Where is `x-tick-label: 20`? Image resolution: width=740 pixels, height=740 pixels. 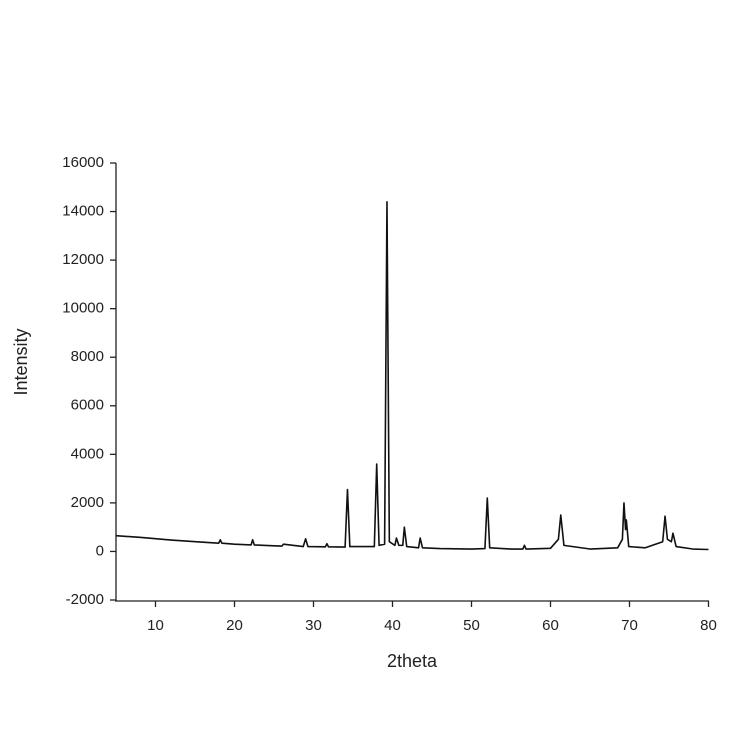 x-tick-label: 20 is located at coordinates (234, 625).